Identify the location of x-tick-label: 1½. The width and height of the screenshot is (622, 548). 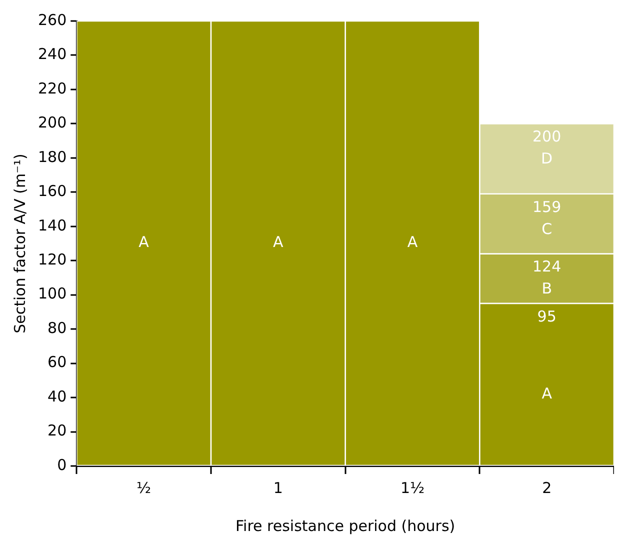
(412, 487).